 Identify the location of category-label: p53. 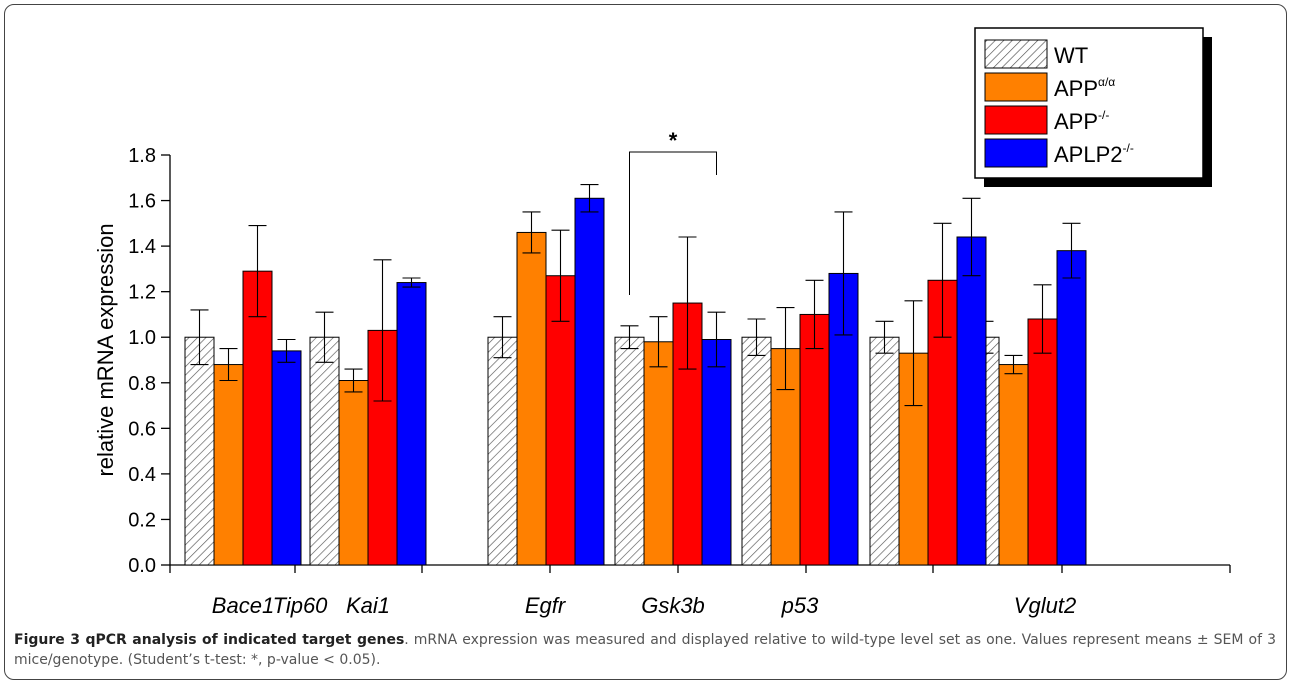
(800, 605).